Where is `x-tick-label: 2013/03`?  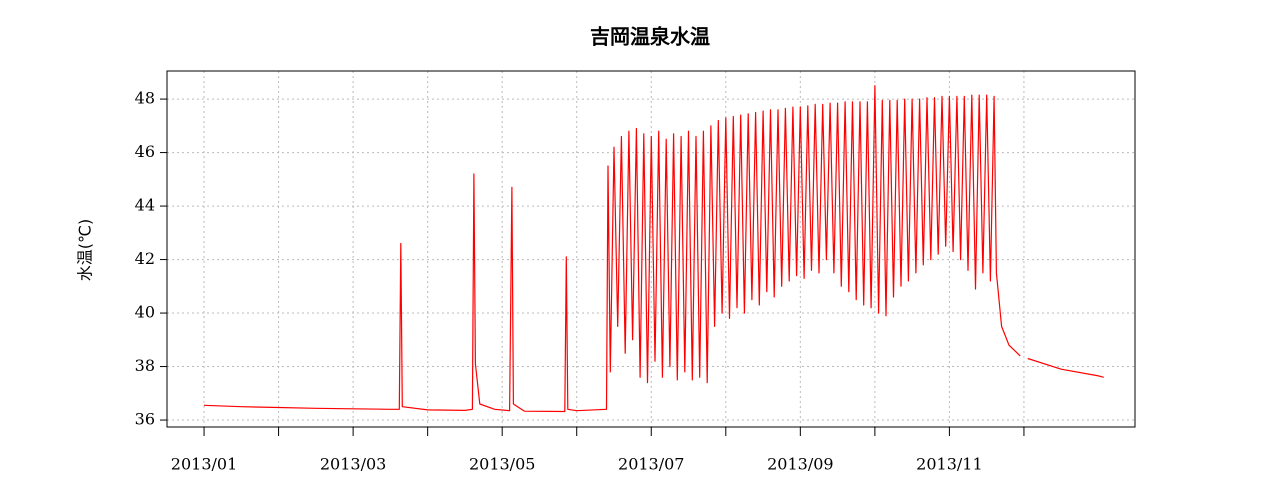 x-tick-label: 2013/03 is located at coordinates (353, 464).